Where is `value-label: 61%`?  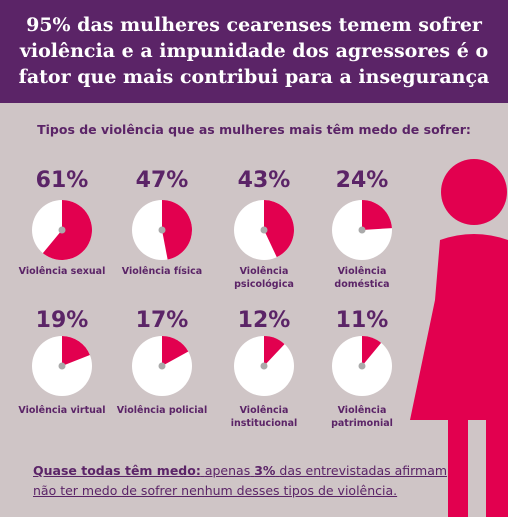 value-label: 61% is located at coordinates (62, 180).